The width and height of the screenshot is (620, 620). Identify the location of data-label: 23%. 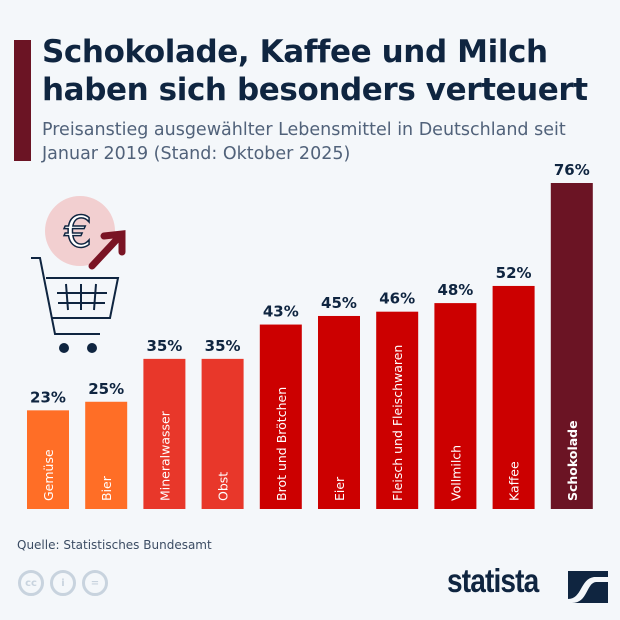
(48, 397).